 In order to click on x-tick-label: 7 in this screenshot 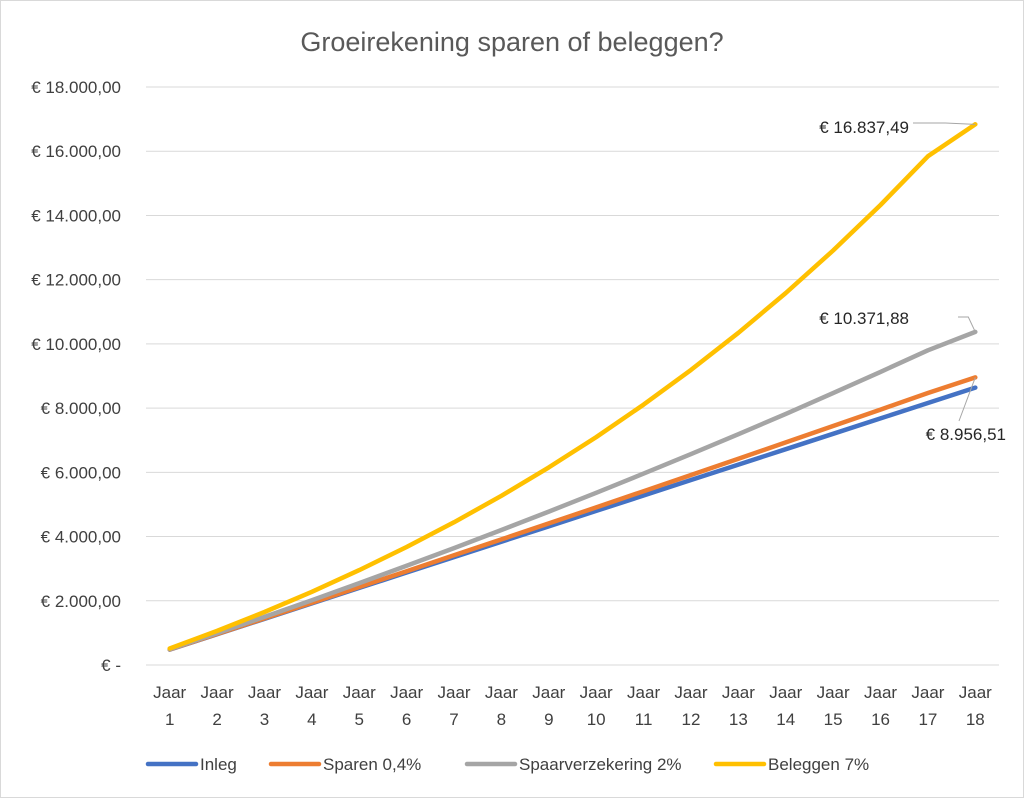, I will do `click(453, 719)`.